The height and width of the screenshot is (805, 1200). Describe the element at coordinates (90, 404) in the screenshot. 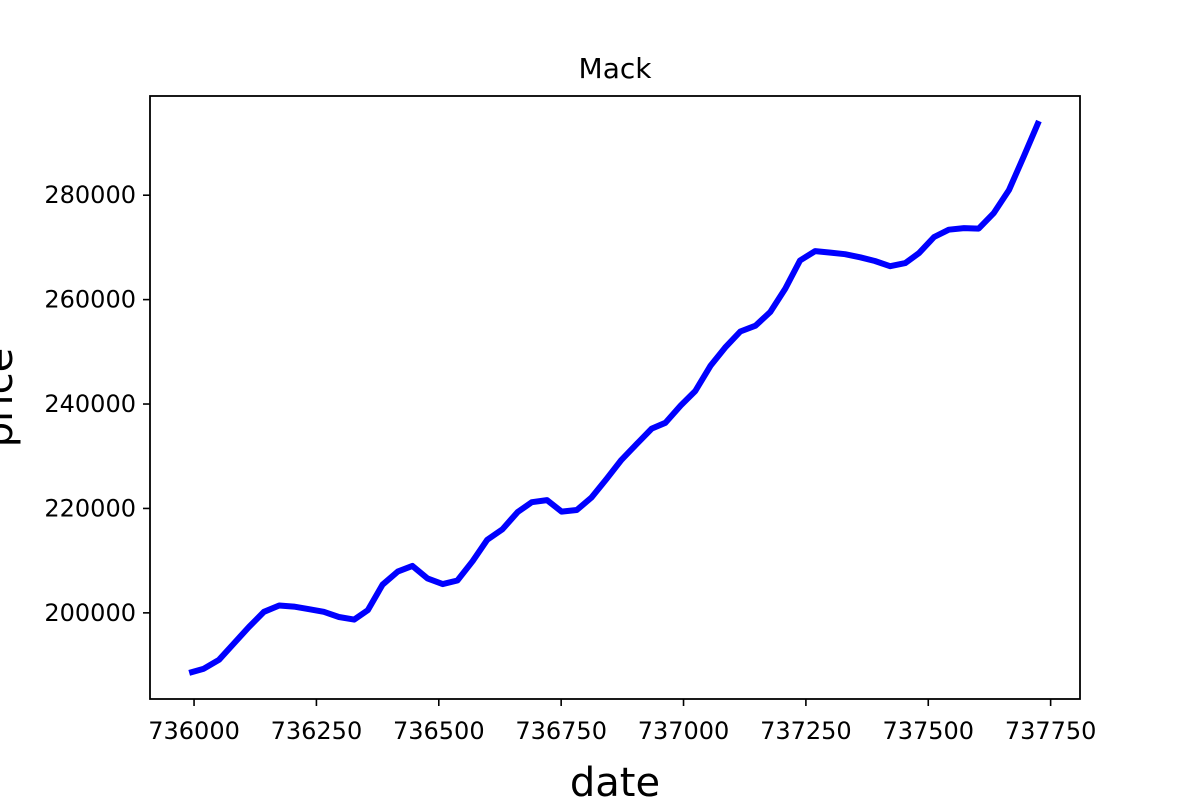

I see `y-tick-label: 240000` at that location.